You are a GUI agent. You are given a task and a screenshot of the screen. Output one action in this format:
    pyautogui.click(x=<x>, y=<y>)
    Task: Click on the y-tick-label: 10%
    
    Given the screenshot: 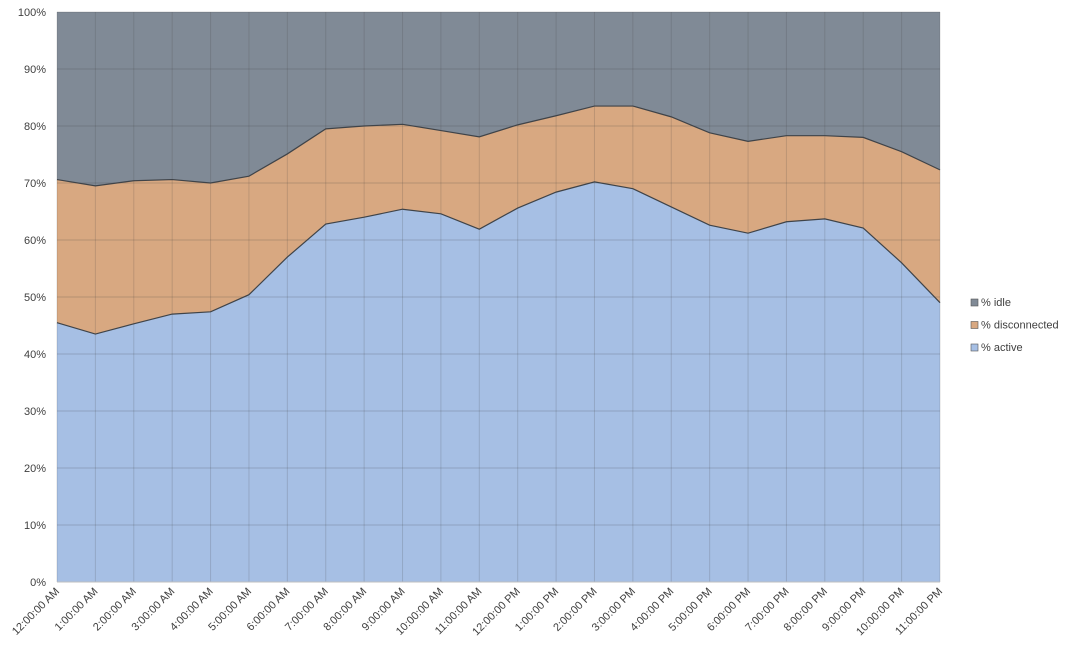 What is the action you would take?
    pyautogui.click(x=35, y=526)
    